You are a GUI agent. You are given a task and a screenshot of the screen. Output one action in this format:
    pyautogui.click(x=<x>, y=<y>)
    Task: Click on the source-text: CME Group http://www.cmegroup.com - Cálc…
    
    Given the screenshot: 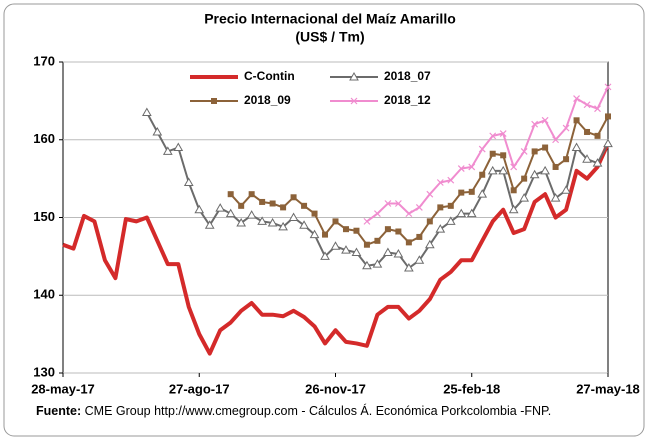 What is the action you would take?
    pyautogui.click(x=318, y=411)
    